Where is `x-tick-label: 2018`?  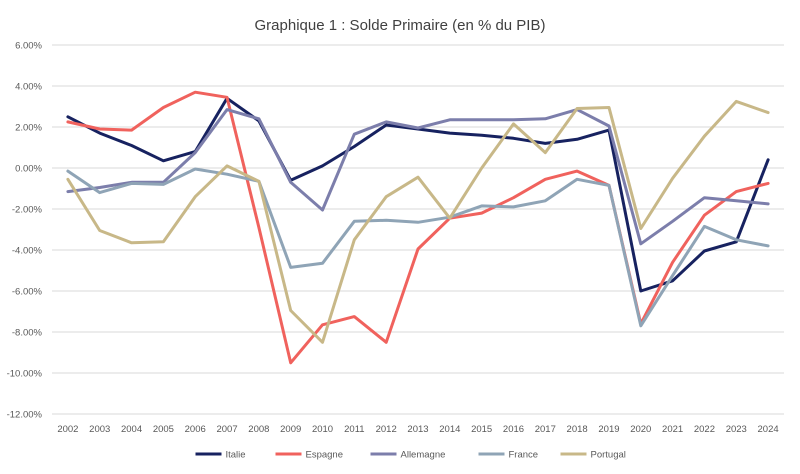 x-tick-label: 2018 is located at coordinates (577, 429).